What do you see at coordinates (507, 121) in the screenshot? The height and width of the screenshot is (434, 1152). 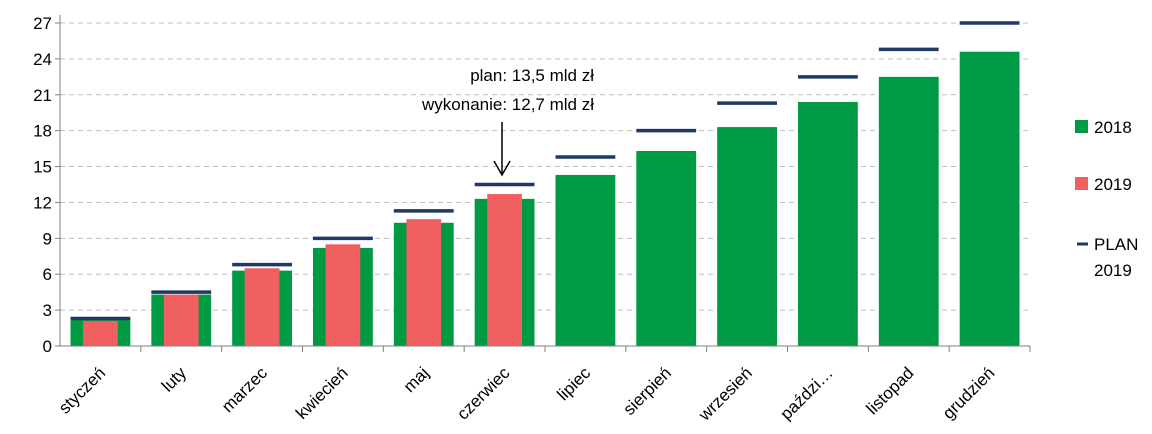 I see `annotation: plan: 13,5 mld zł wykonanie: 12,7 mld zł` at bounding box center [507, 121].